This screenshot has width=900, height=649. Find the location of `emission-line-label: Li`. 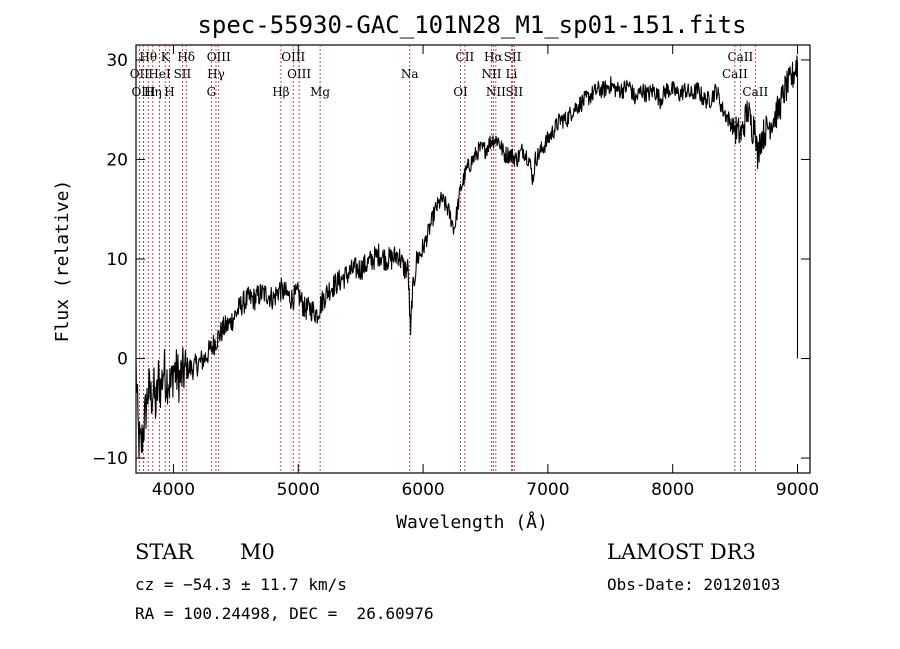

emission-line-label: Li is located at coordinates (512, 74).